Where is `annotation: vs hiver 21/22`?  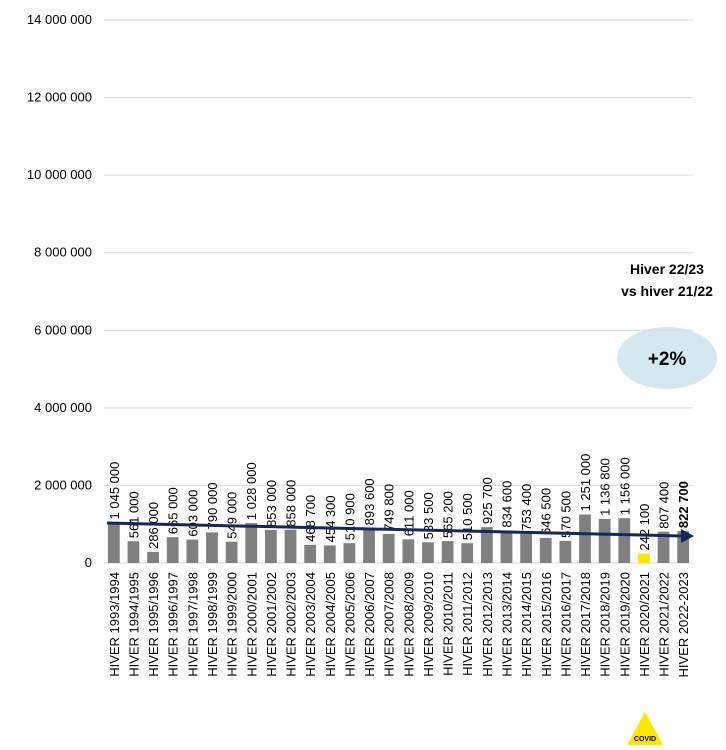 annotation: vs hiver 21/22 is located at coordinates (667, 291).